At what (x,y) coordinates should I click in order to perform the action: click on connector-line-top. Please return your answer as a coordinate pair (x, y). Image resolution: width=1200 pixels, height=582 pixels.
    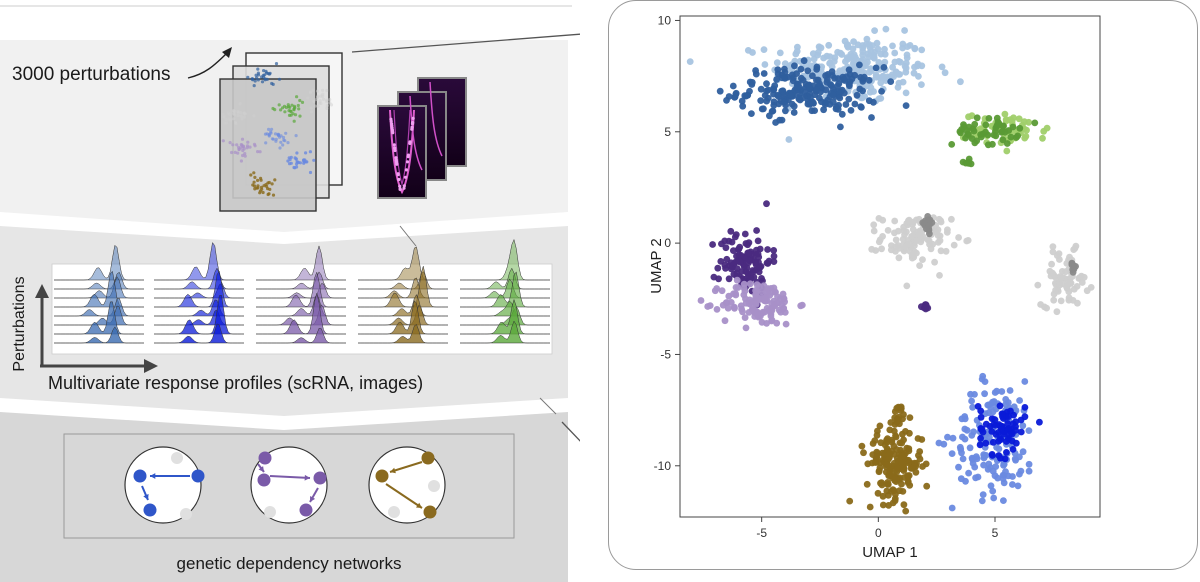
    Looking at the image, I should click on (465, 43).